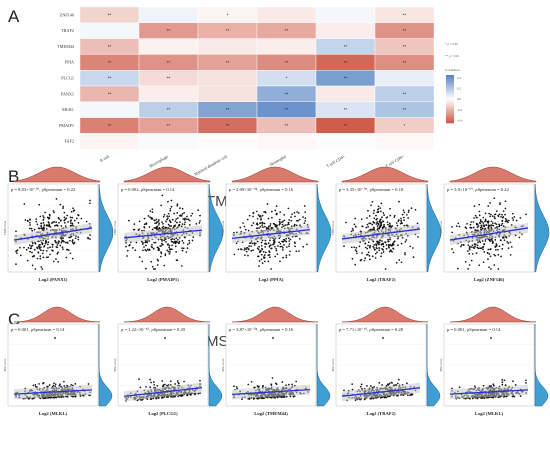 The image size is (550, 455). What do you see at coordinates (371, 190) in the screenshot?
I see `correlation-stat: p = 3.35×10⁻⁰⁵, ρSpearman = 0.18` at bounding box center [371, 190].